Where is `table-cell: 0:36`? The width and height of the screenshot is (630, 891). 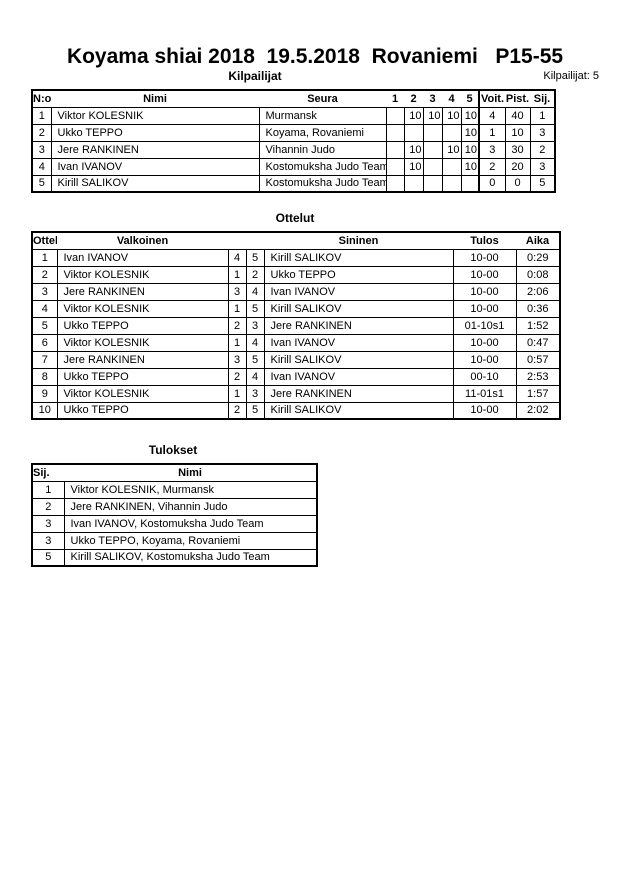 table-cell: 0:36 is located at coordinates (538, 308).